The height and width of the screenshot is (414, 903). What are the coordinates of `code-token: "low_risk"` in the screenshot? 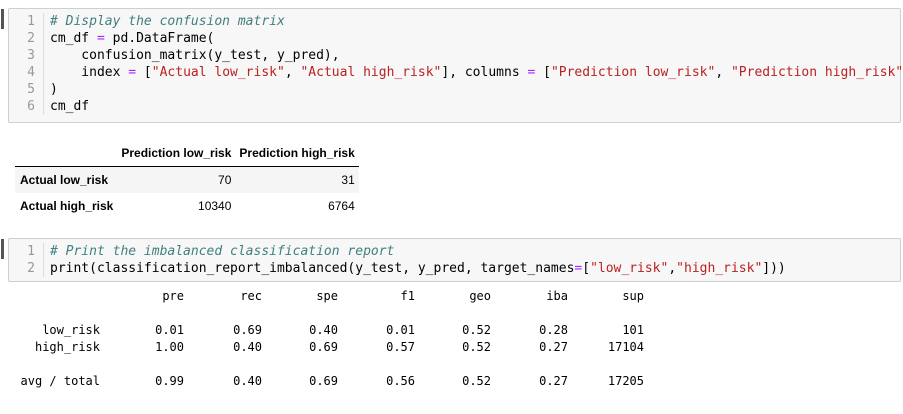 It's located at (629, 268).